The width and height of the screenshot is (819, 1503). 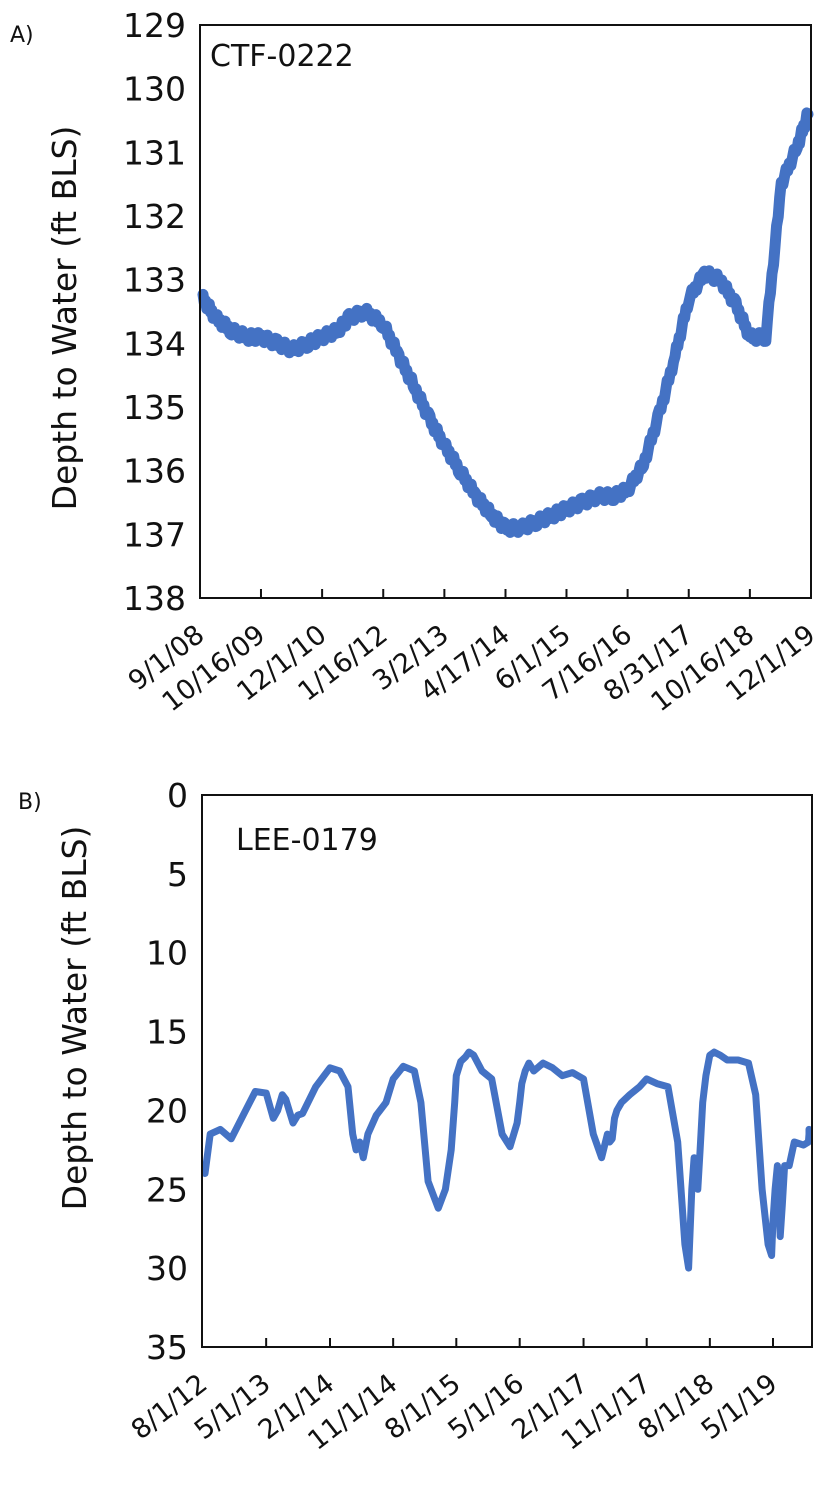 What do you see at coordinates (167, 1071) in the screenshot?
I see `panel-b-y-ticks: 0 5 10 15 20 25 30 35` at bounding box center [167, 1071].